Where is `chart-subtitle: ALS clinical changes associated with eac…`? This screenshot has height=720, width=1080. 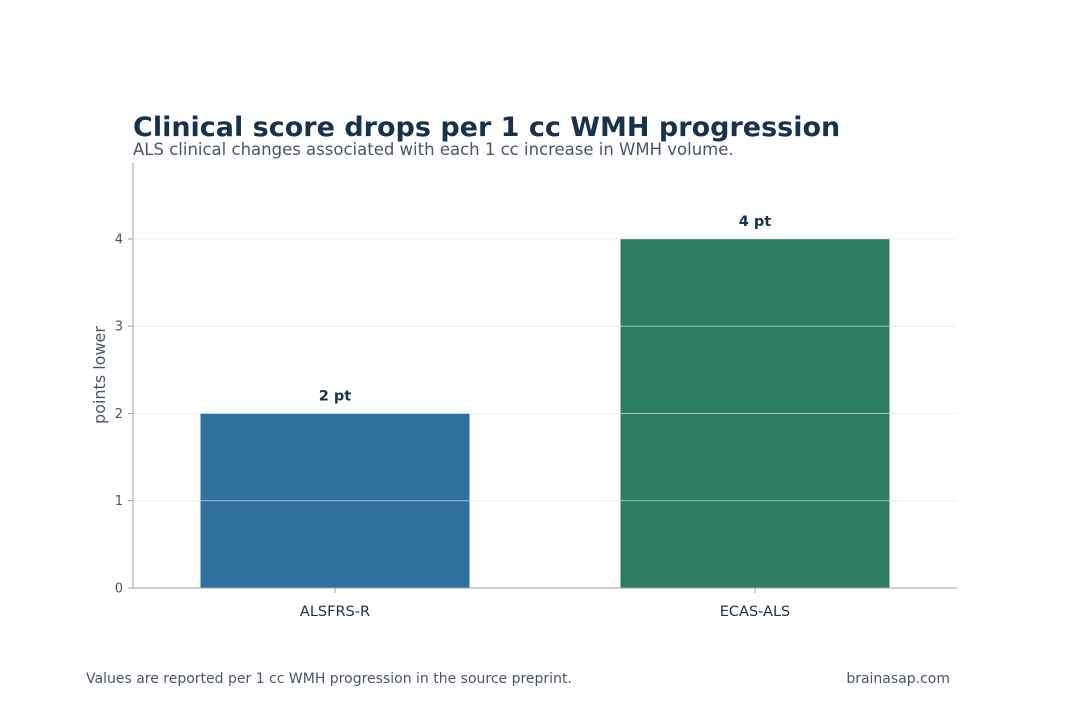 chart-subtitle: ALS clinical changes associated with eac… is located at coordinates (433, 149).